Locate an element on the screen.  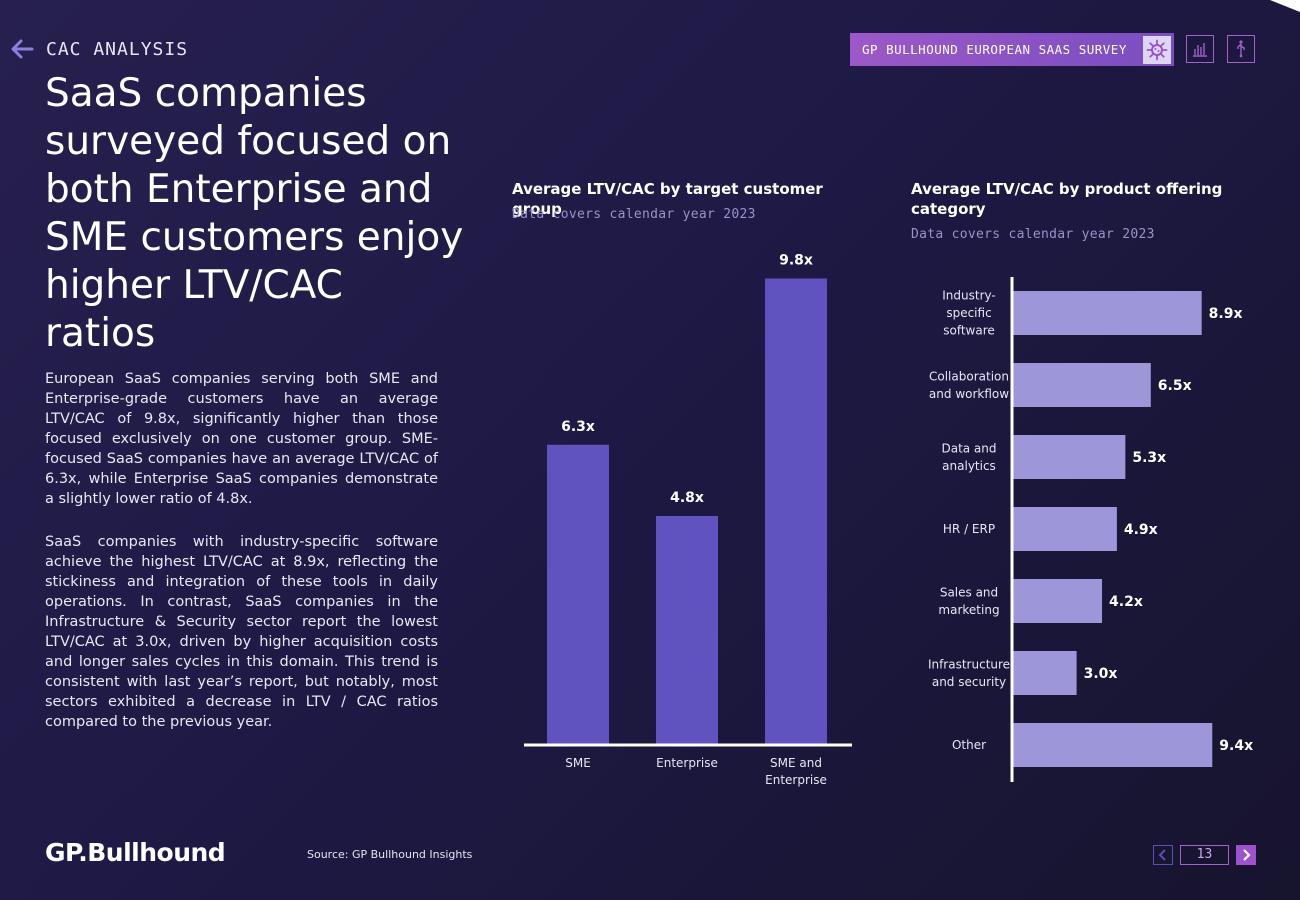
chart-1-value-label: 4.8x is located at coordinates (687, 498).